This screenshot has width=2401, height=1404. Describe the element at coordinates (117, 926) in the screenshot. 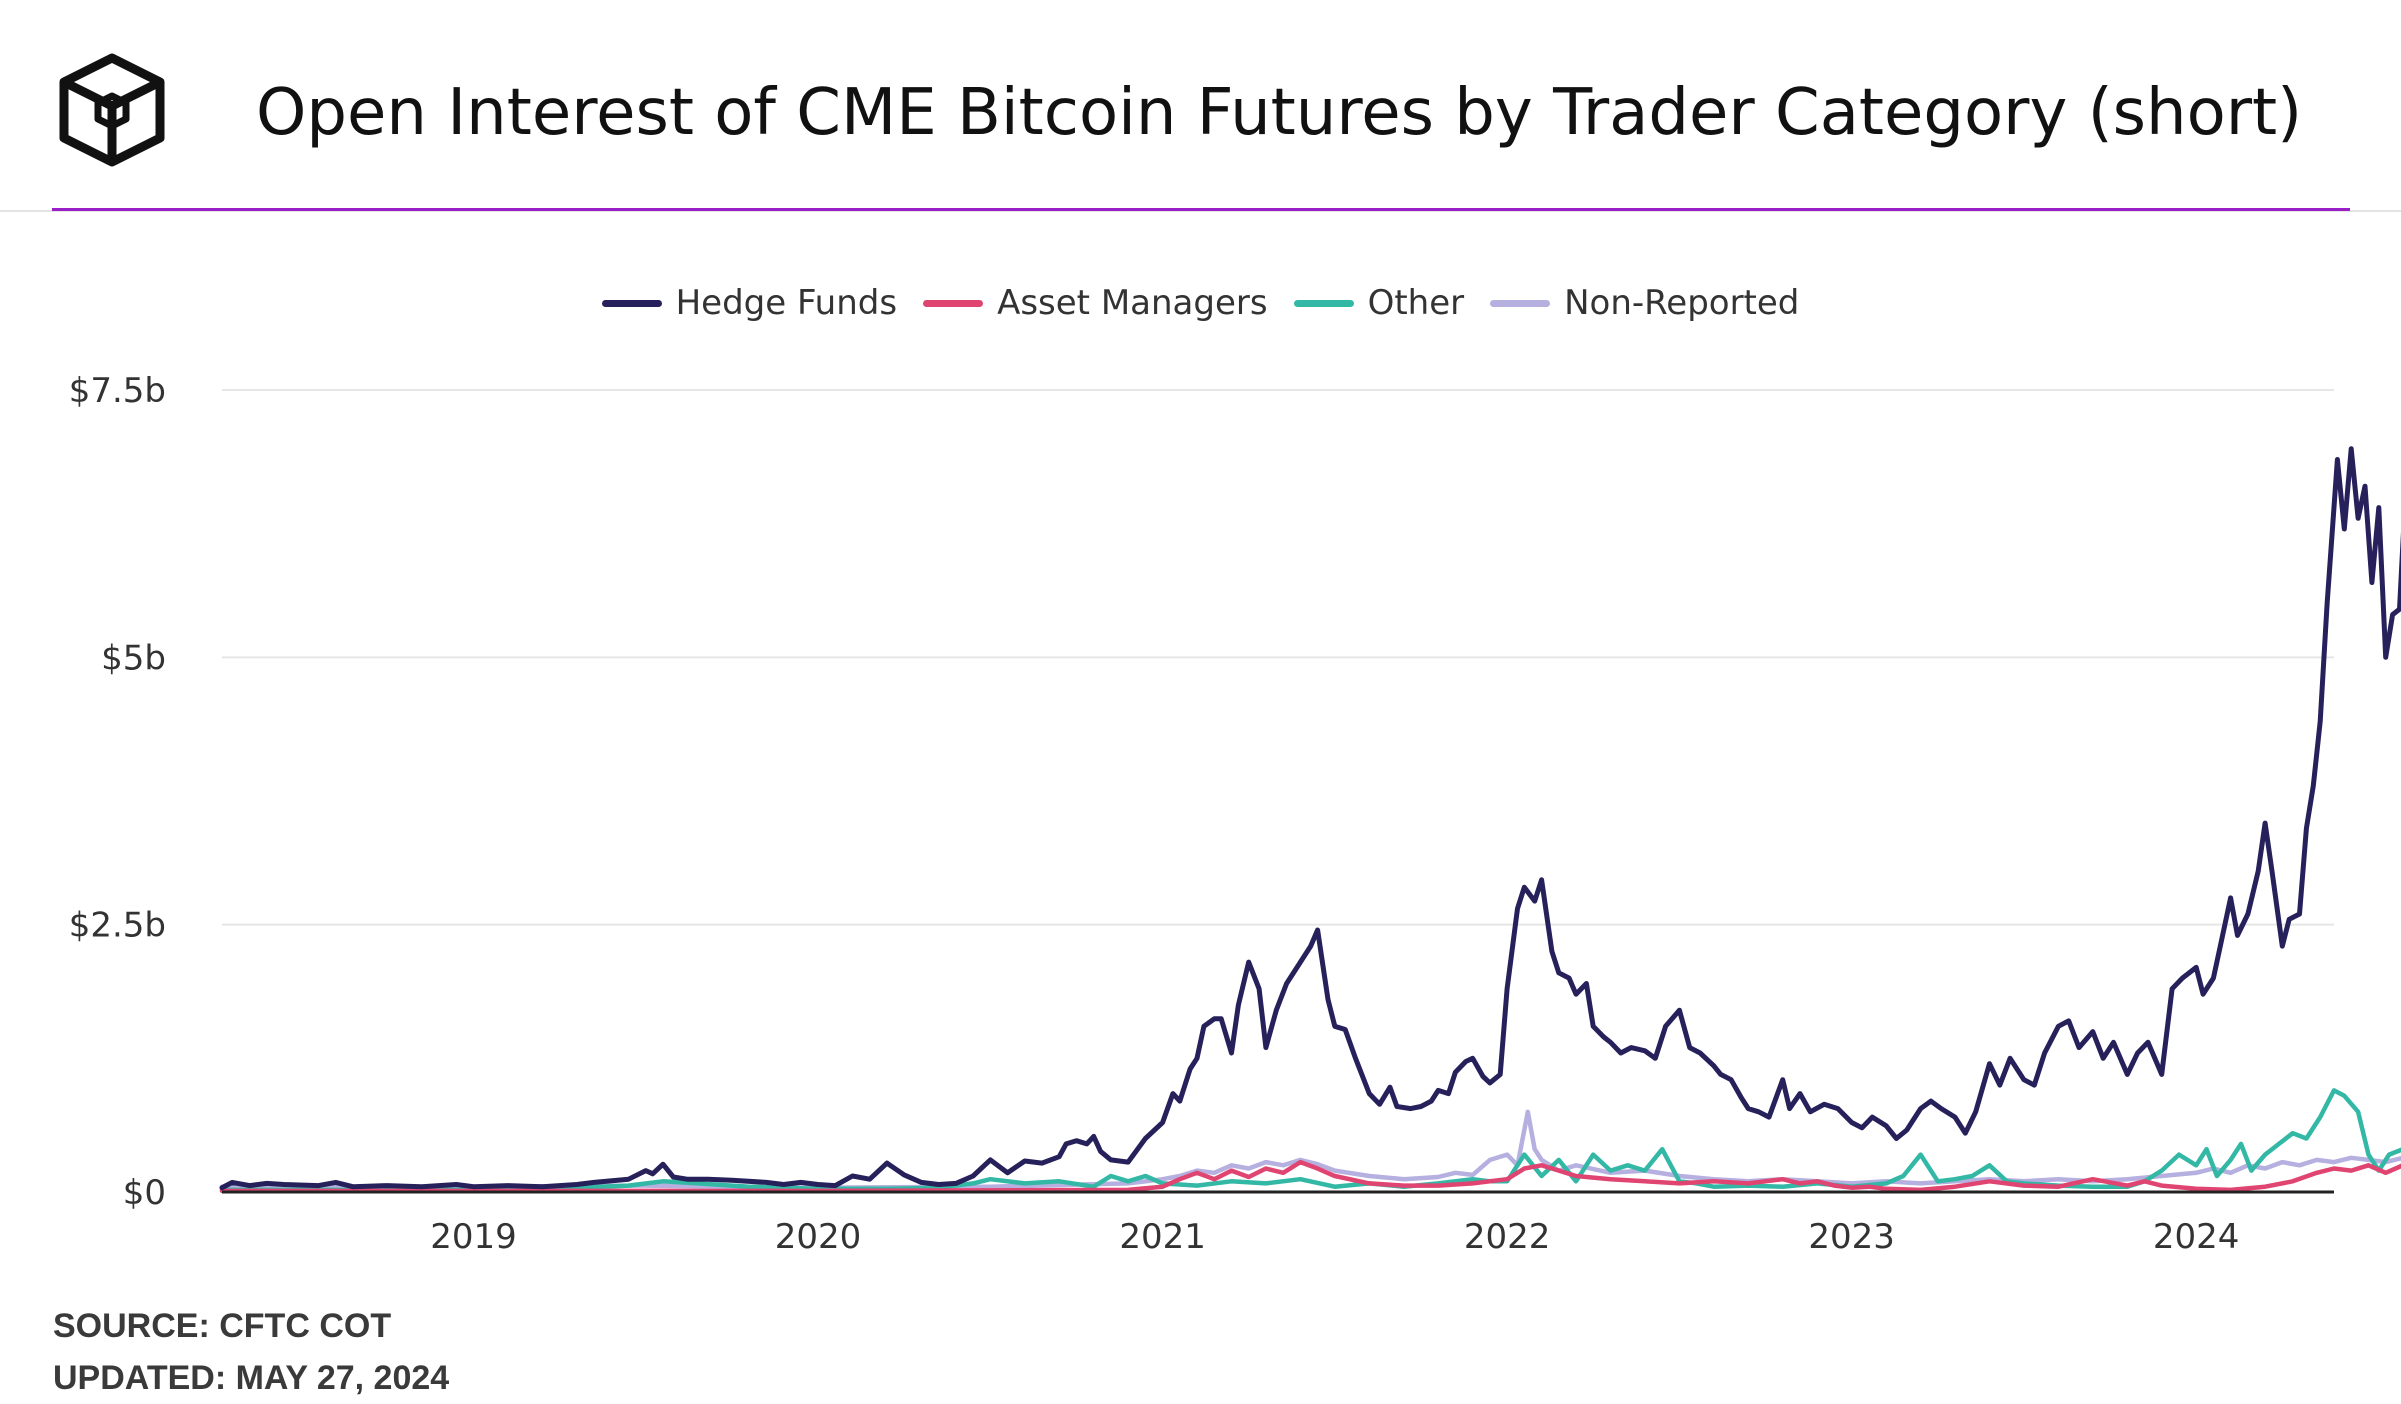

I see `y-tick-label: $2.5b` at that location.